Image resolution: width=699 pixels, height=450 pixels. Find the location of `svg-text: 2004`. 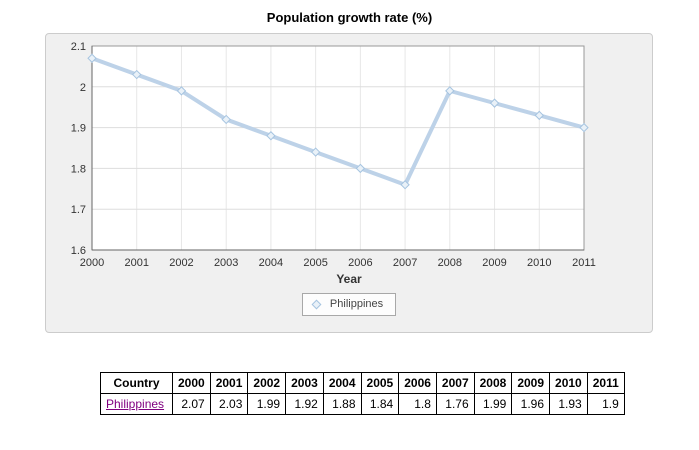

svg-text: 2004 is located at coordinates (271, 263).